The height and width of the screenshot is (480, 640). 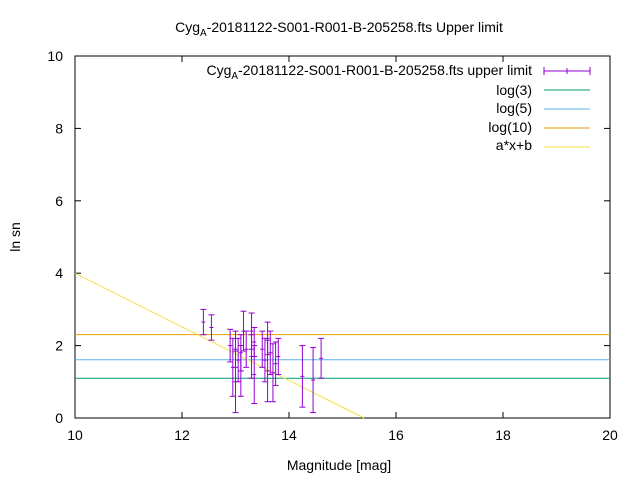 What do you see at coordinates (55, 56) in the screenshot?
I see `y-tick-label: 10` at bounding box center [55, 56].